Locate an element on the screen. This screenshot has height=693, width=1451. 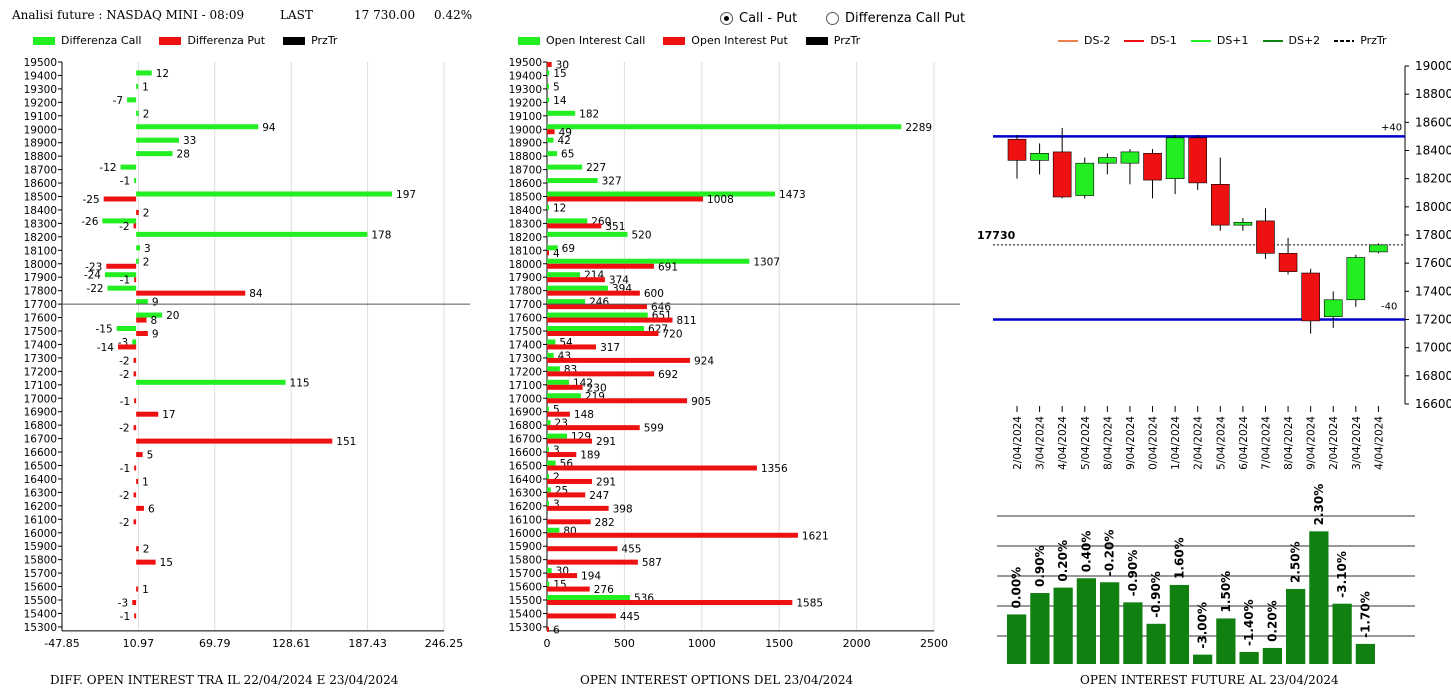
x-tick-label: 10.97 is located at coordinates (139, 643).